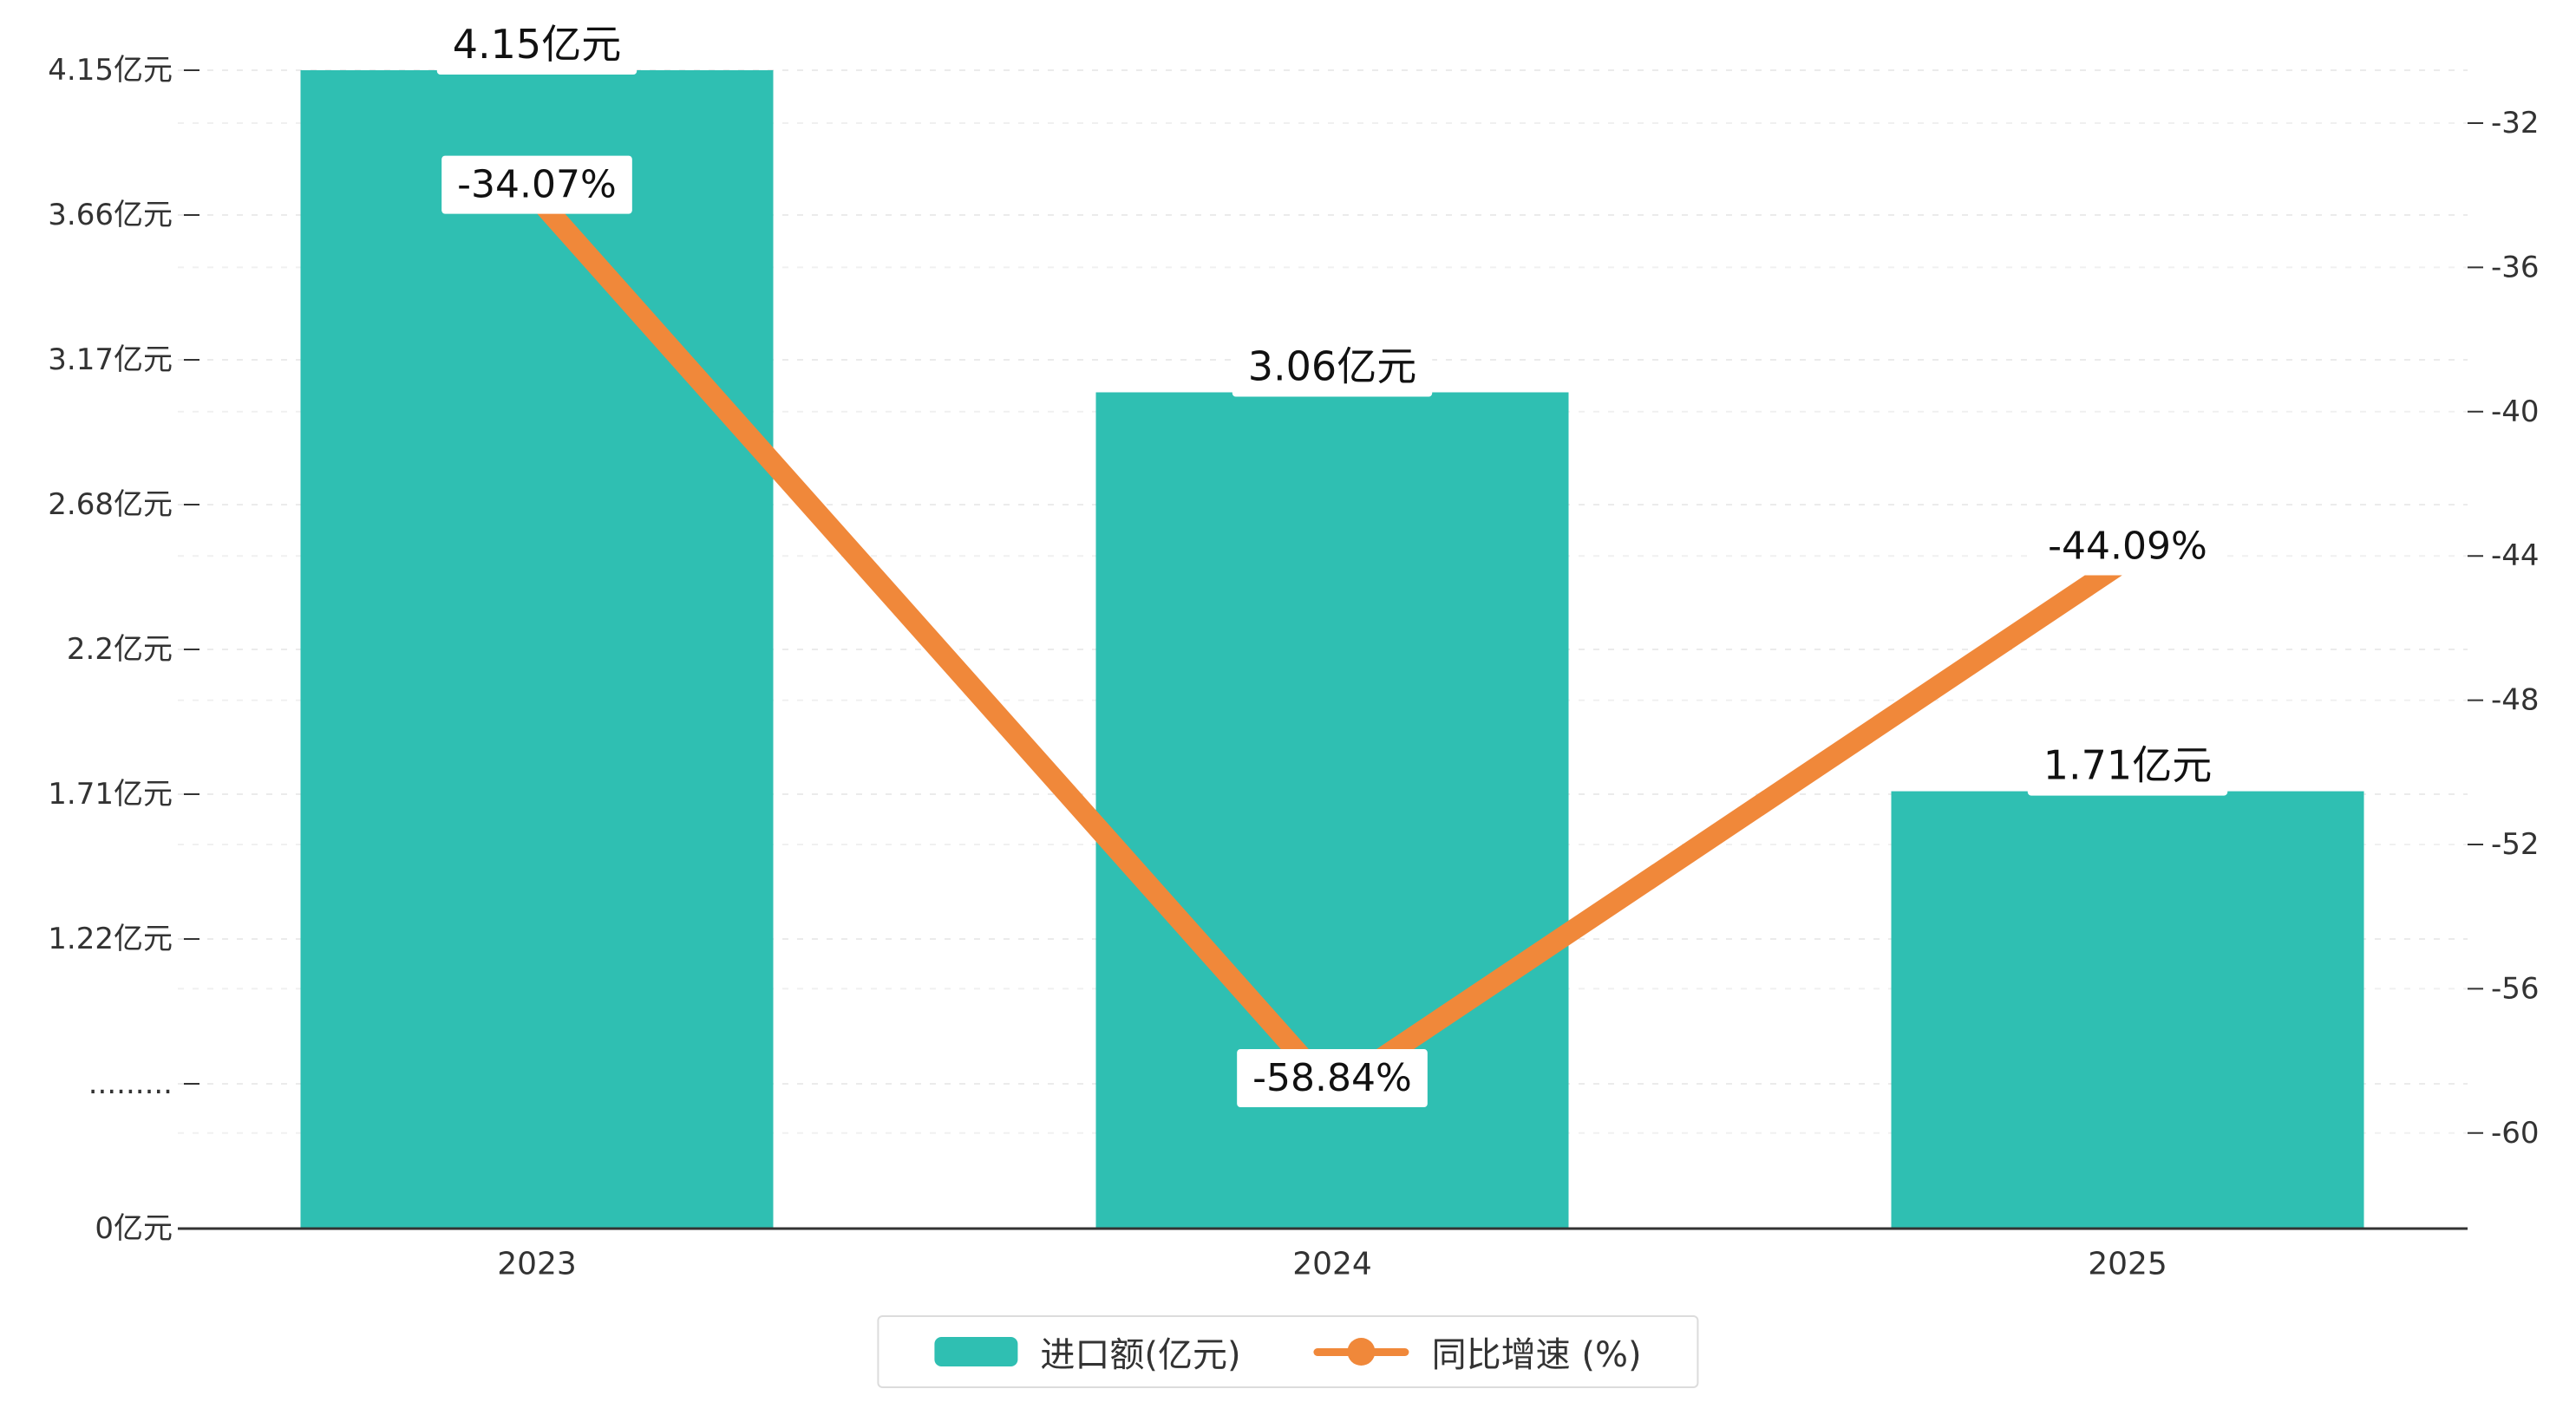 This screenshot has height=1415, width=2576. Describe the element at coordinates (110, 359) in the screenshot. I see `left-axis-tick-label: 3.17亿元` at that location.